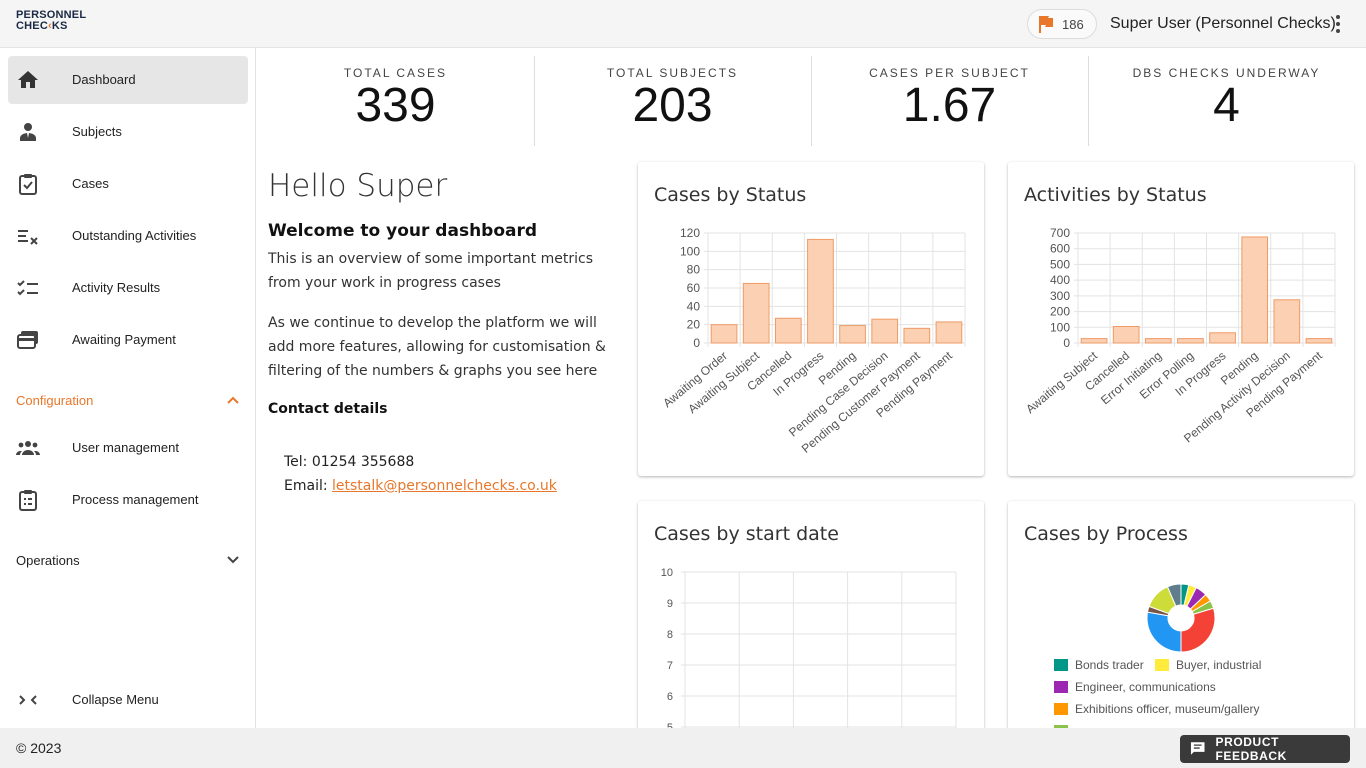 Image resolution: width=1366 pixels, height=768 pixels. I want to click on legend-label: Buyer, industrial, so click(1218, 665).